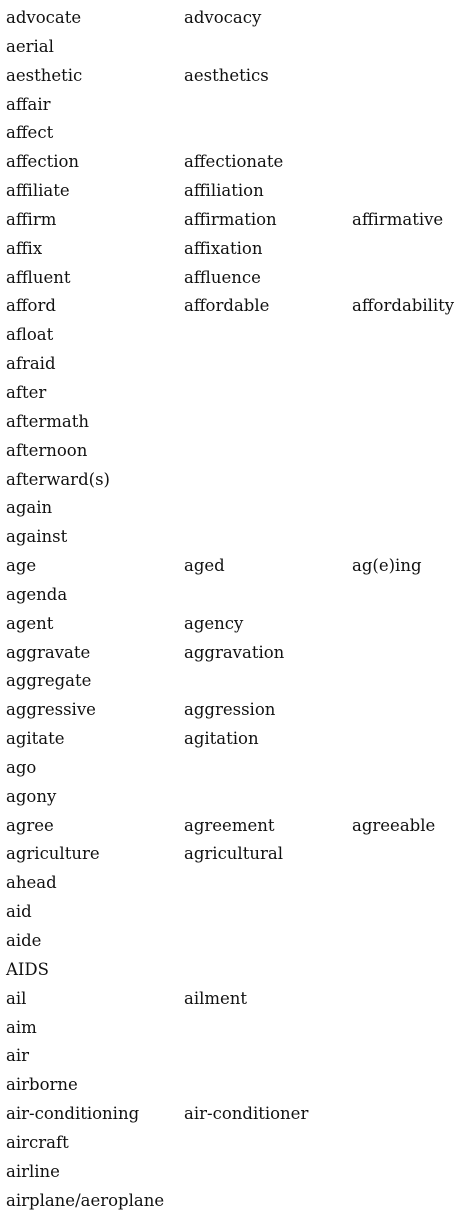 The height and width of the screenshot is (1228, 470). What do you see at coordinates (238, 1056) in the screenshot?
I see `word-row: air` at bounding box center [238, 1056].